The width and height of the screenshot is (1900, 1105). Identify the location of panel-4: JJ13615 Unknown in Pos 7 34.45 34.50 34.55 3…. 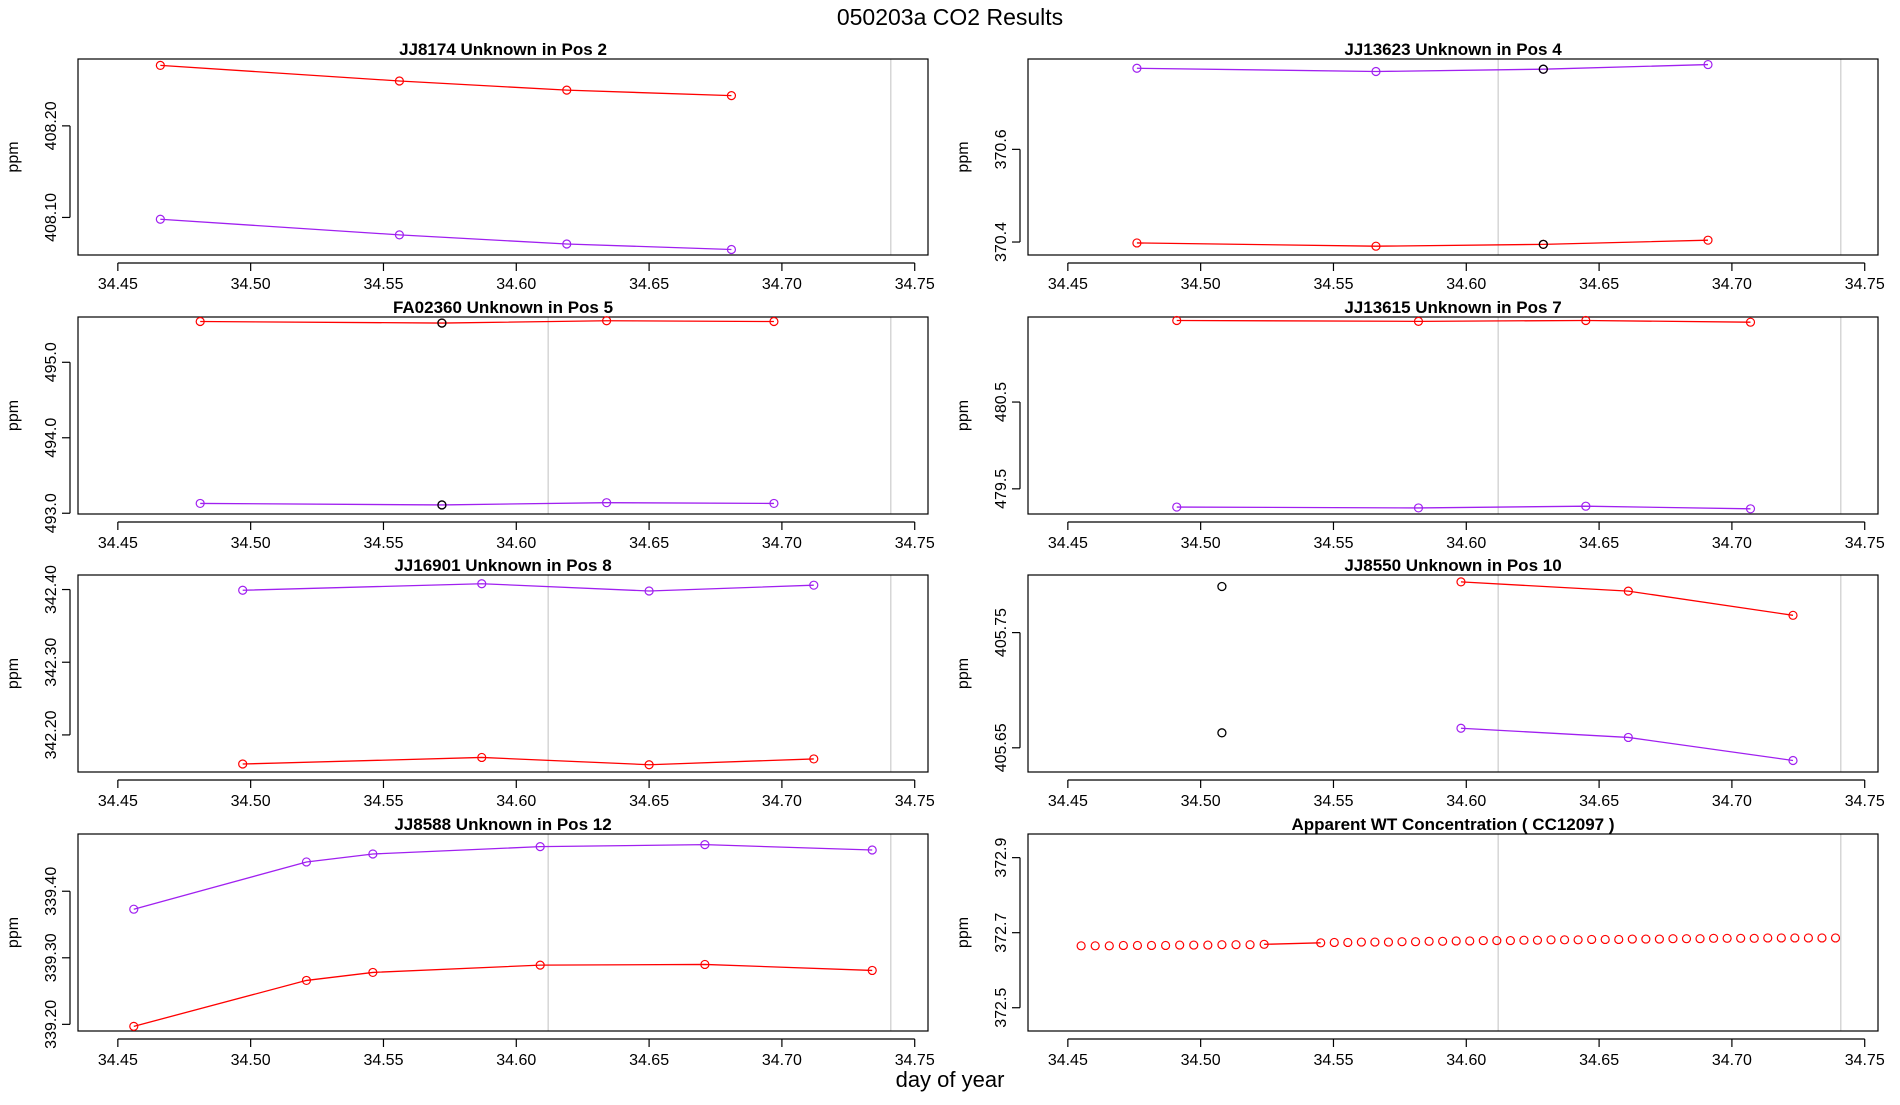
(1420, 425).